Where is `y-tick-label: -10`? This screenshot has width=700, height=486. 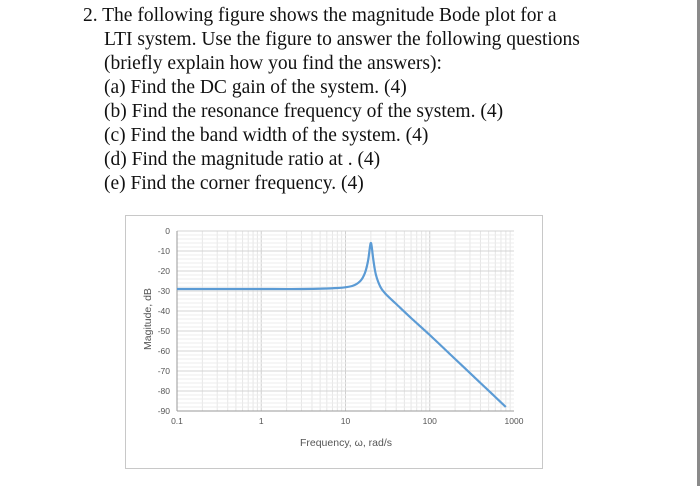
y-tick-label: -10 is located at coordinates (164, 251).